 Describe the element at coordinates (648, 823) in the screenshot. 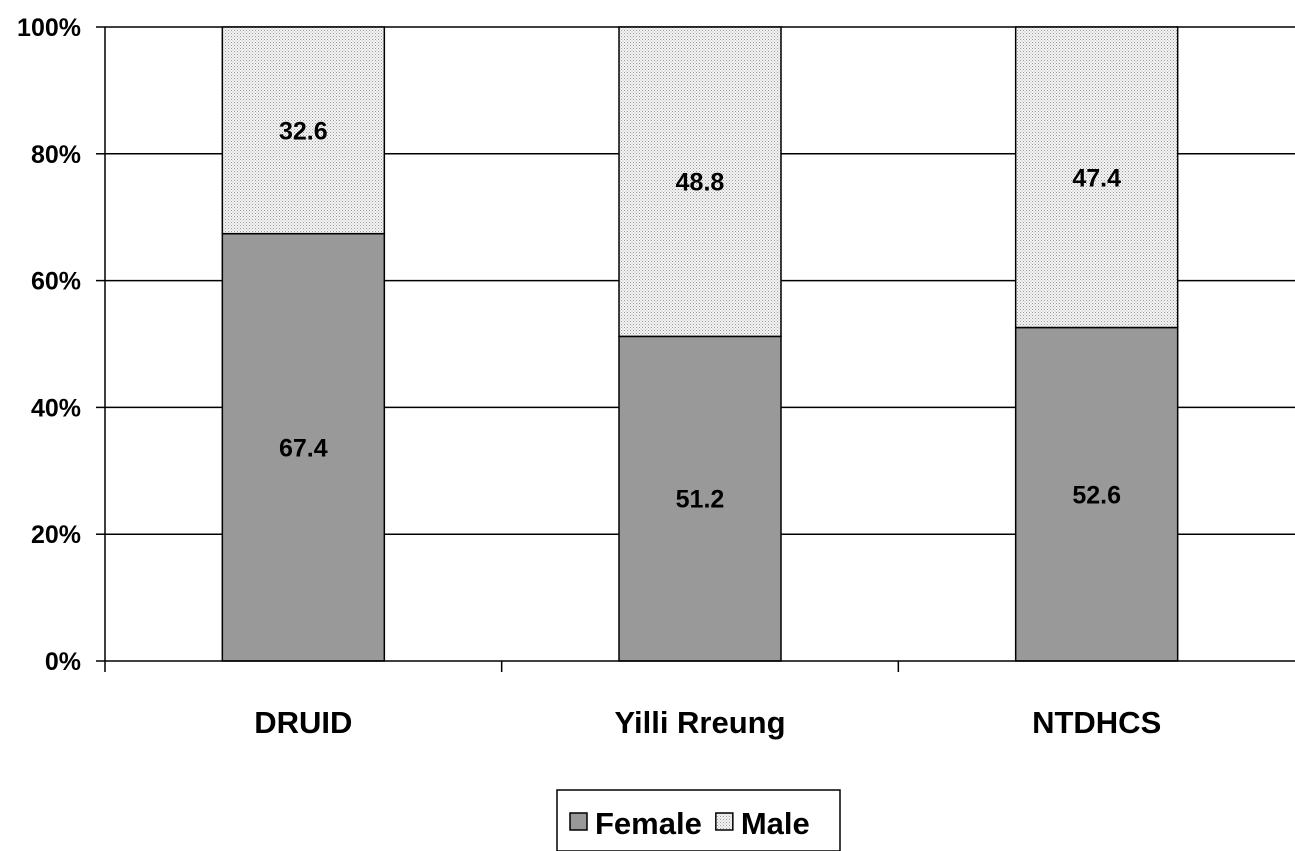

I see `legend-label-female: Female` at that location.